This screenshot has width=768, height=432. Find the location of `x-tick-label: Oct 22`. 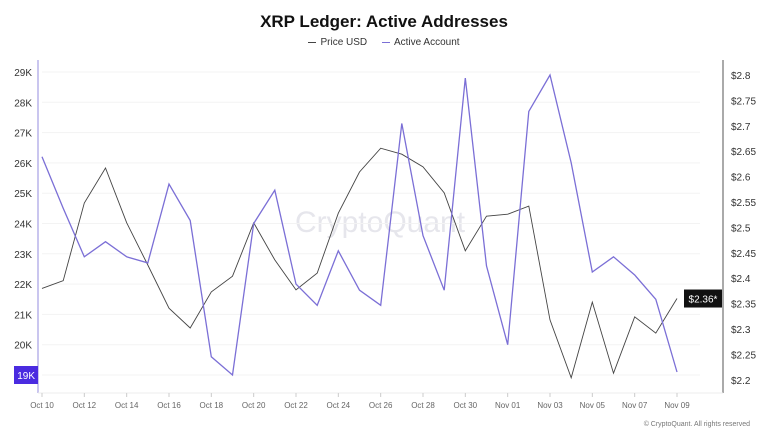

x-tick-label: Oct 22 is located at coordinates (296, 405).